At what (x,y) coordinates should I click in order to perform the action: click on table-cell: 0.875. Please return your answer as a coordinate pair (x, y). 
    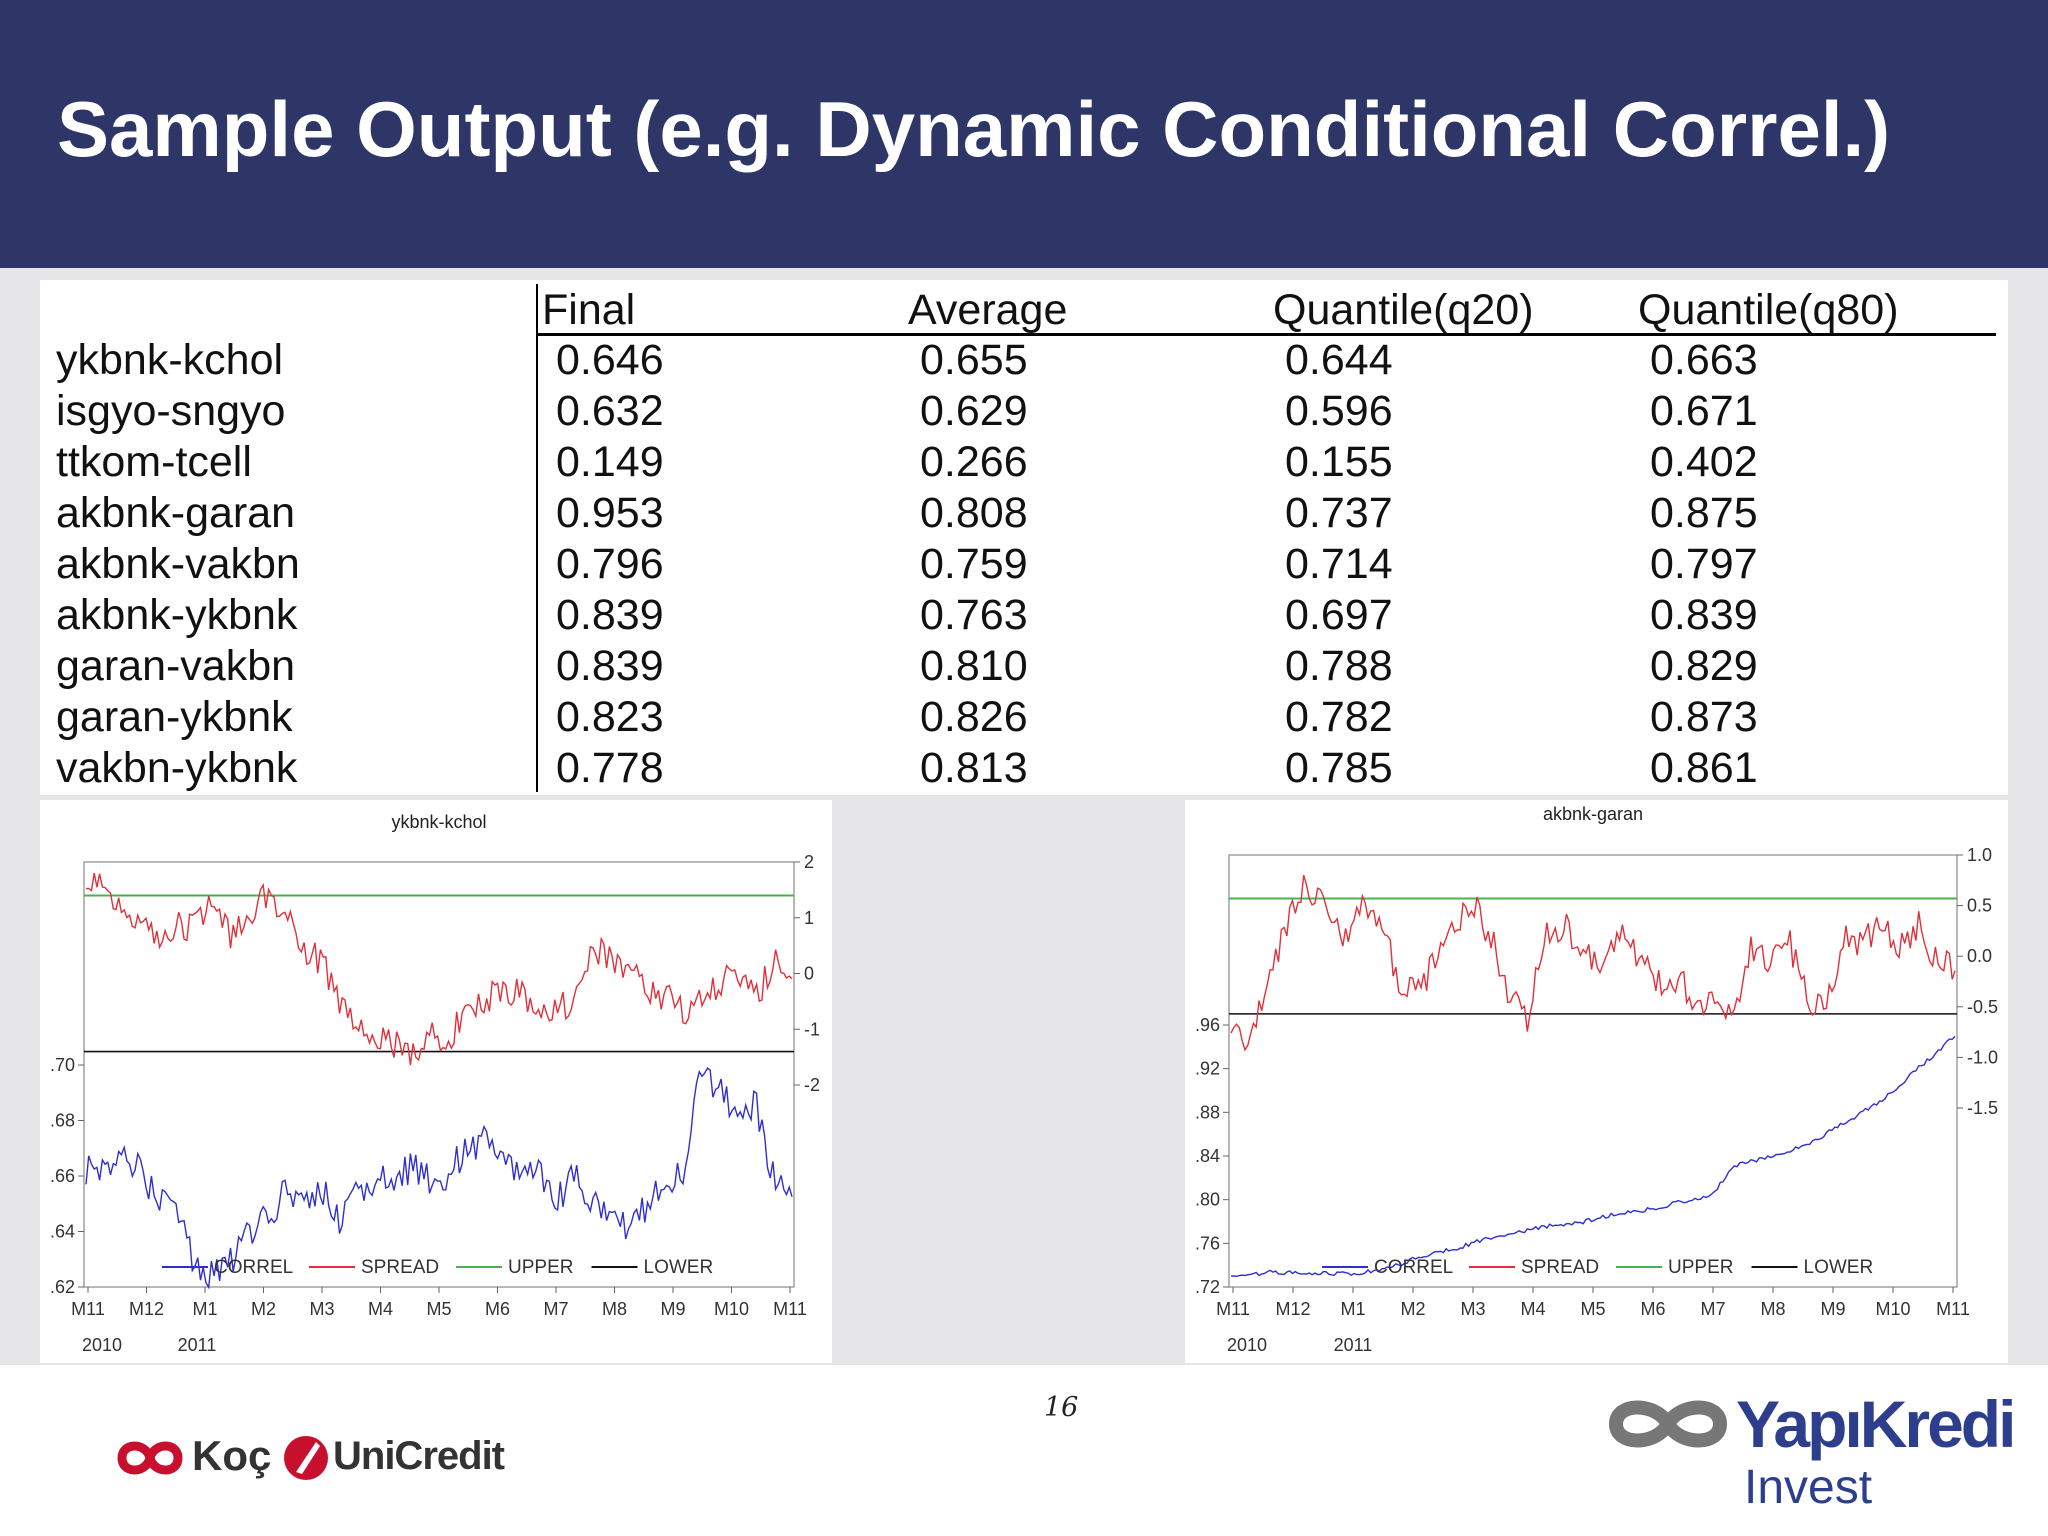
    Looking at the image, I should click on (1704, 513).